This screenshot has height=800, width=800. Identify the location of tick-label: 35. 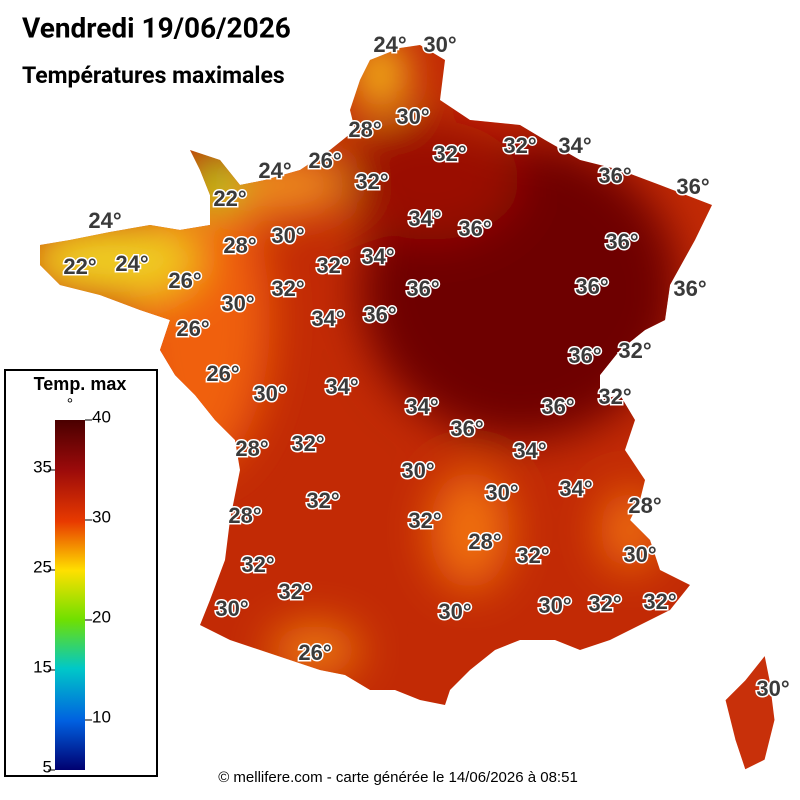
(42, 466).